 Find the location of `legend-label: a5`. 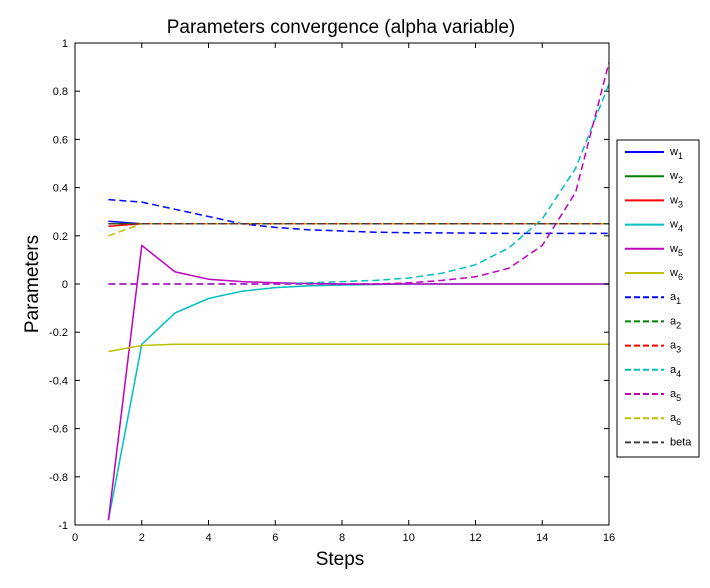

legend-label: a5 is located at coordinates (675, 395).